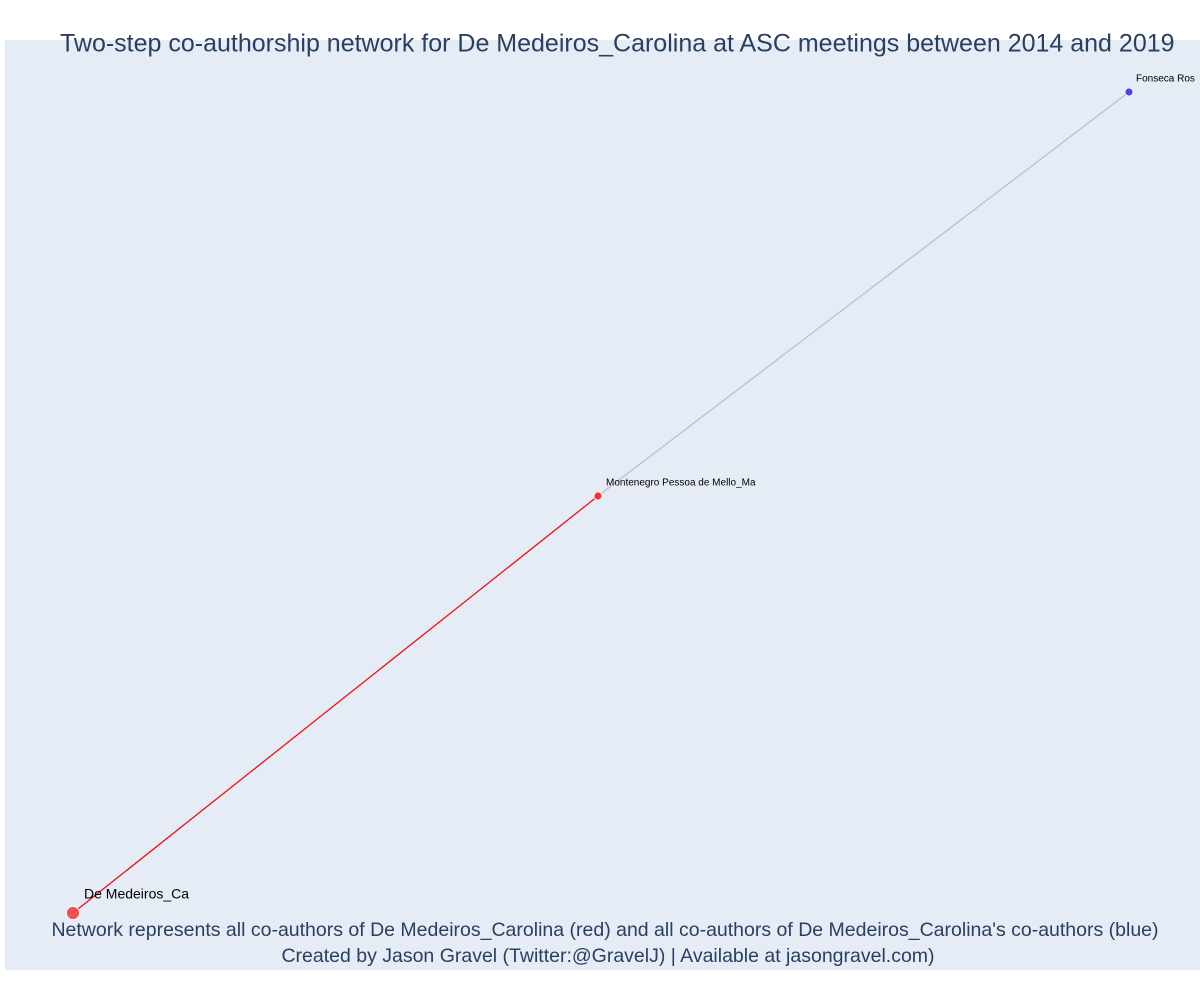 This screenshot has width=1200, height=1000. What do you see at coordinates (1165, 79) in the screenshot?
I see `node-label: Fonseca Ros` at bounding box center [1165, 79].